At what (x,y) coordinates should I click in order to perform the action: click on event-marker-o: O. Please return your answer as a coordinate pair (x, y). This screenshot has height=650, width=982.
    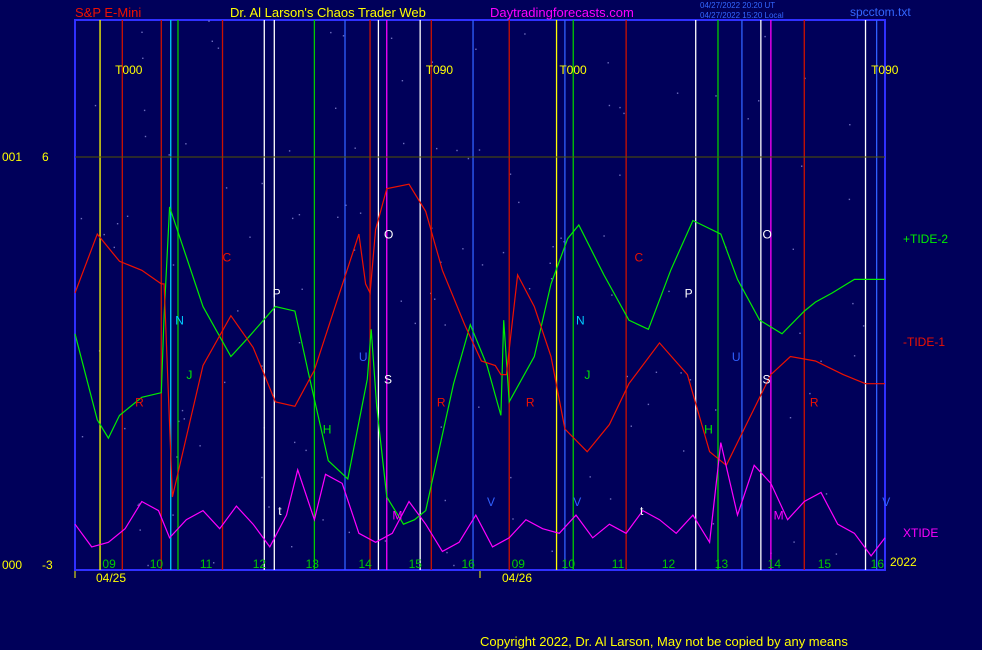
    Looking at the image, I should click on (388, 235).